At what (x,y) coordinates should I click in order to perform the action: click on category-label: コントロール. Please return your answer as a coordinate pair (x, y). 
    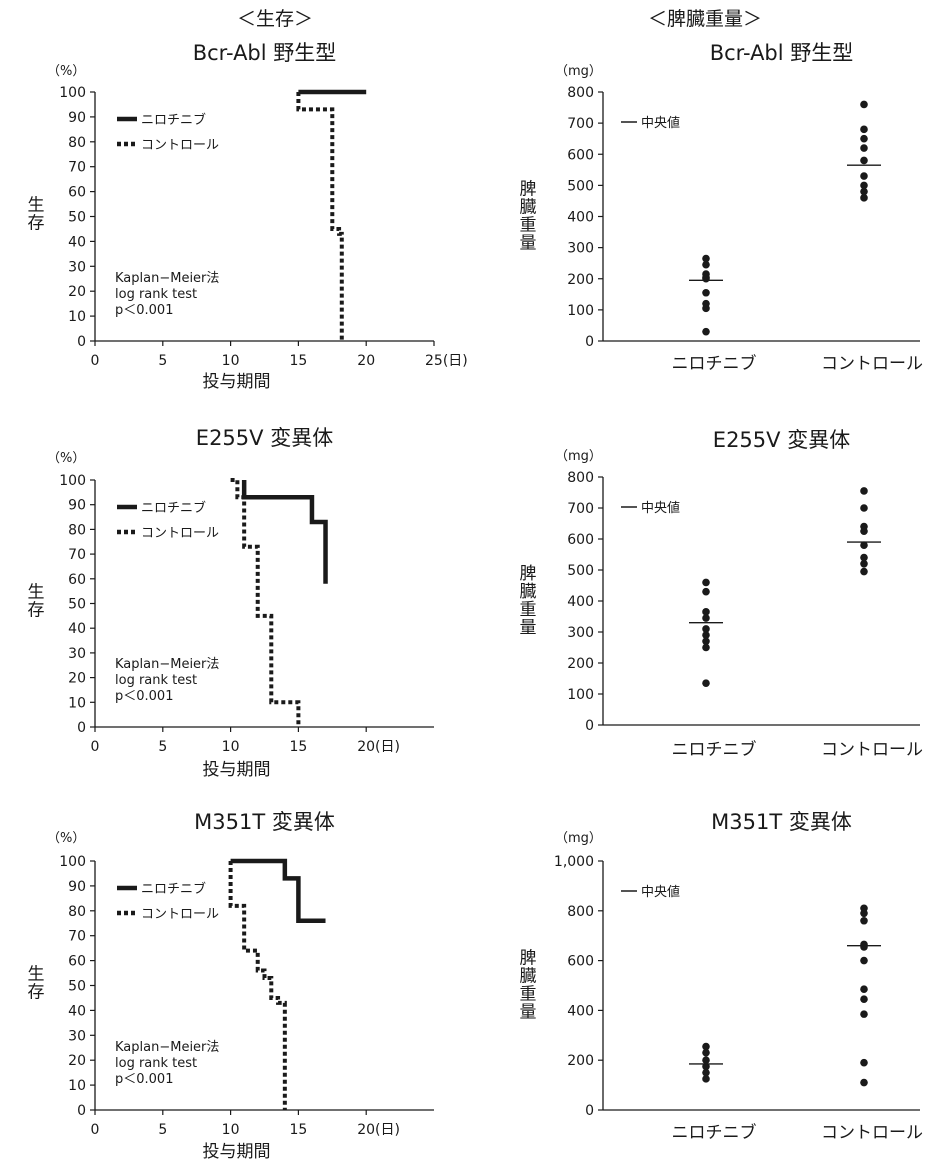
    Looking at the image, I should click on (872, 1133).